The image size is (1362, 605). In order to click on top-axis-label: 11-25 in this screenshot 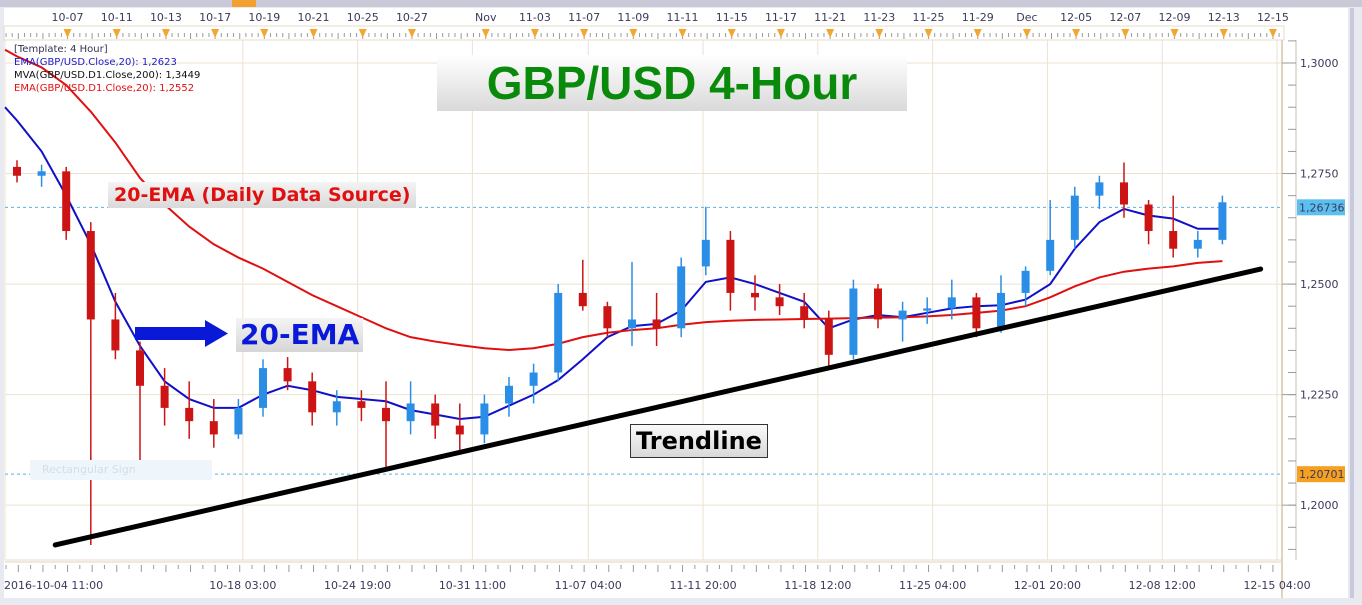, I will do `click(929, 17)`.